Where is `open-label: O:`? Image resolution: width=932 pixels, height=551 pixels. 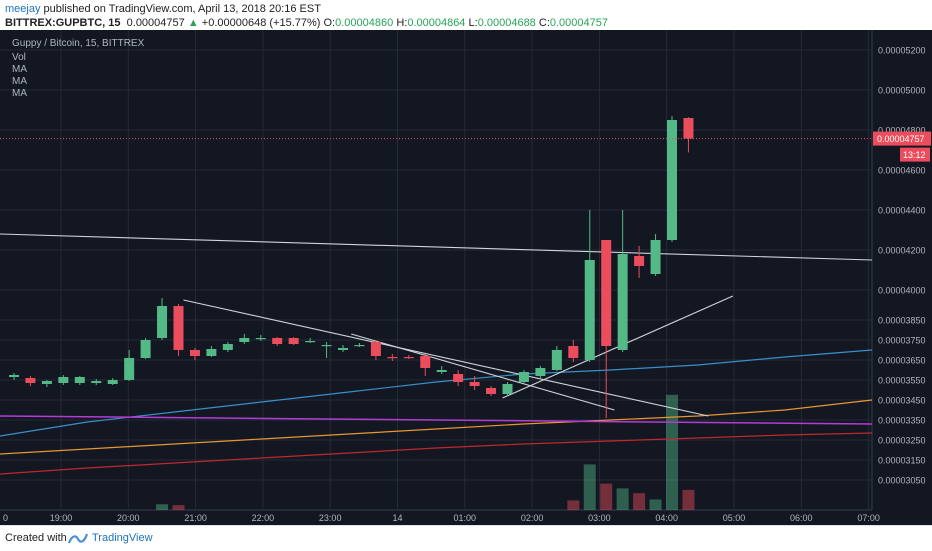
open-label: O: is located at coordinates (329, 23).